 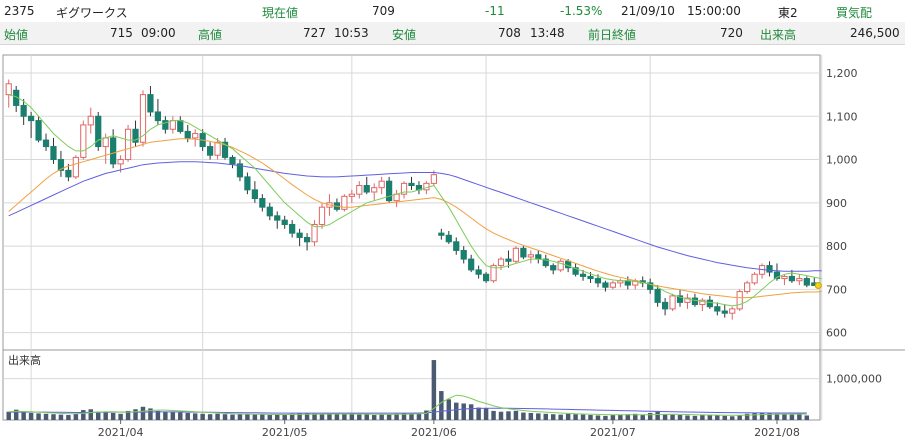 What do you see at coordinates (407, 405) in the screenshot?
I see `volume-ma-short-line` at bounding box center [407, 405].